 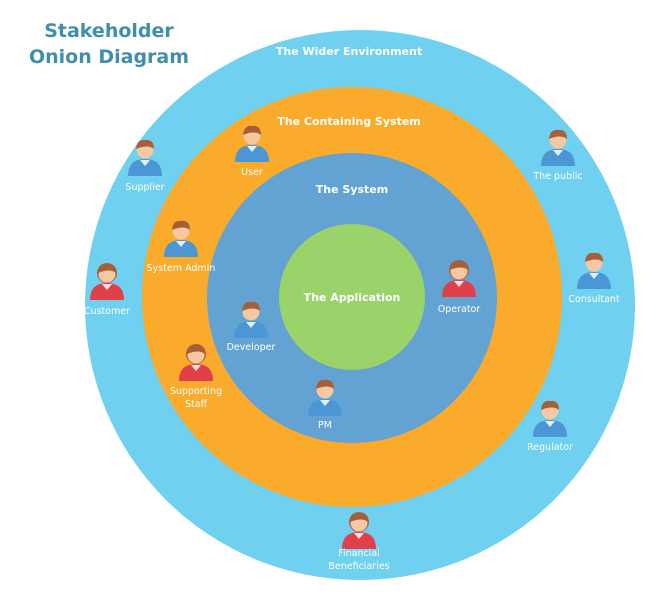 What do you see at coordinates (181, 268) in the screenshot?
I see `stakeholder-label: System Admin` at bounding box center [181, 268].